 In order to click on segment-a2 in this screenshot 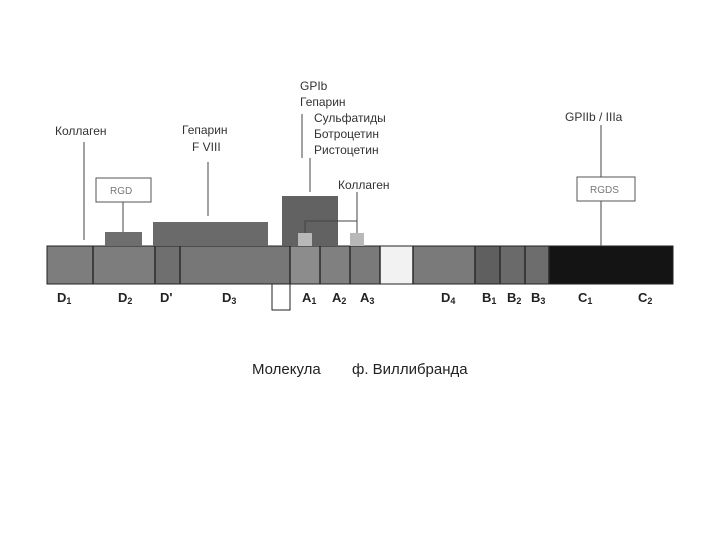, I will do `click(335, 265)`.